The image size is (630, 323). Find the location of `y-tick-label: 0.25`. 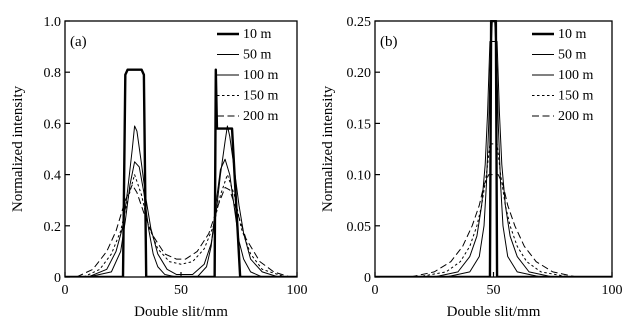

y-tick-label: 0.25 is located at coordinates (359, 22).